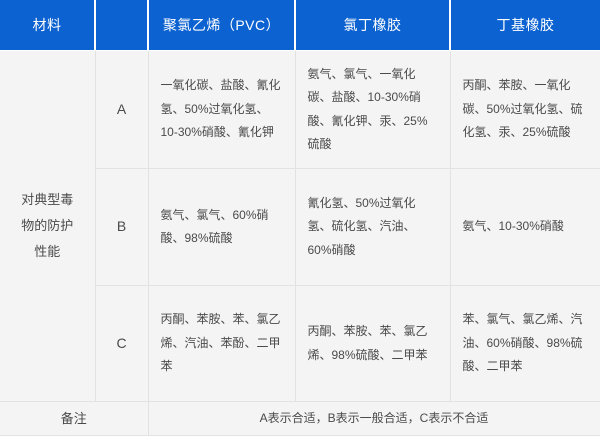 This screenshot has width=600, height=436. I want to click on header-material: 材料, so click(48, 25).